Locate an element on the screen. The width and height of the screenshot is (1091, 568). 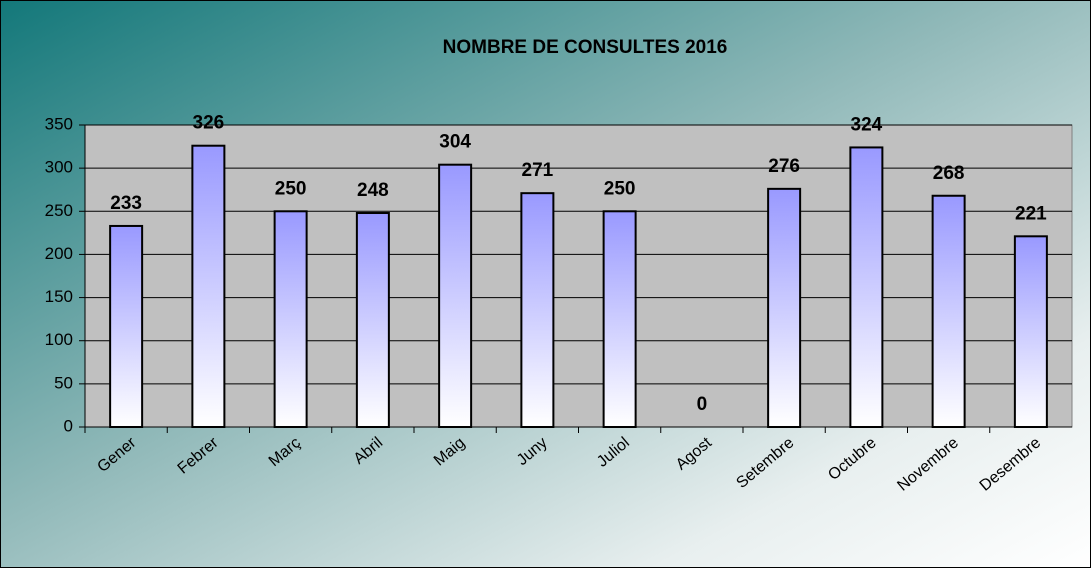
y-tick-label: 200 is located at coordinates (59, 253).